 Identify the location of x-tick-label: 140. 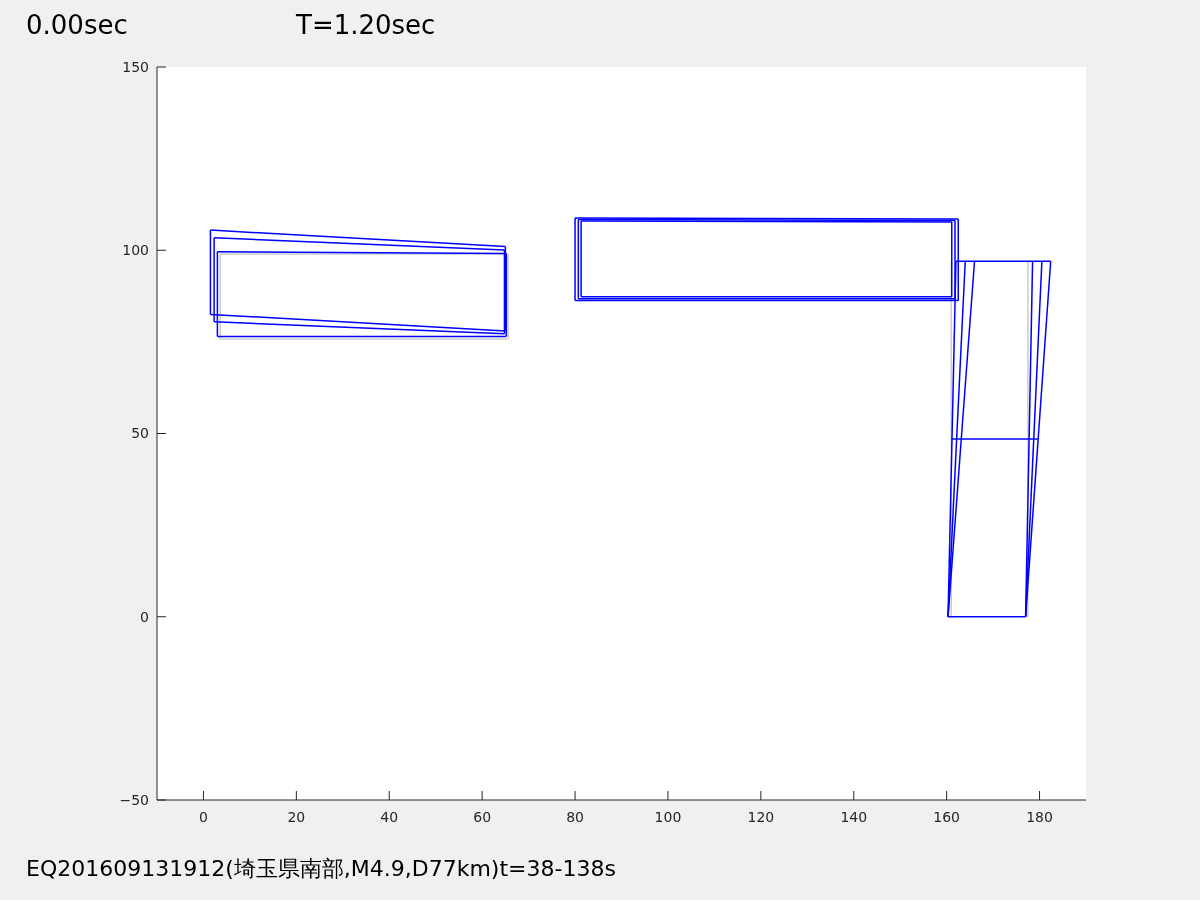
(854, 817).